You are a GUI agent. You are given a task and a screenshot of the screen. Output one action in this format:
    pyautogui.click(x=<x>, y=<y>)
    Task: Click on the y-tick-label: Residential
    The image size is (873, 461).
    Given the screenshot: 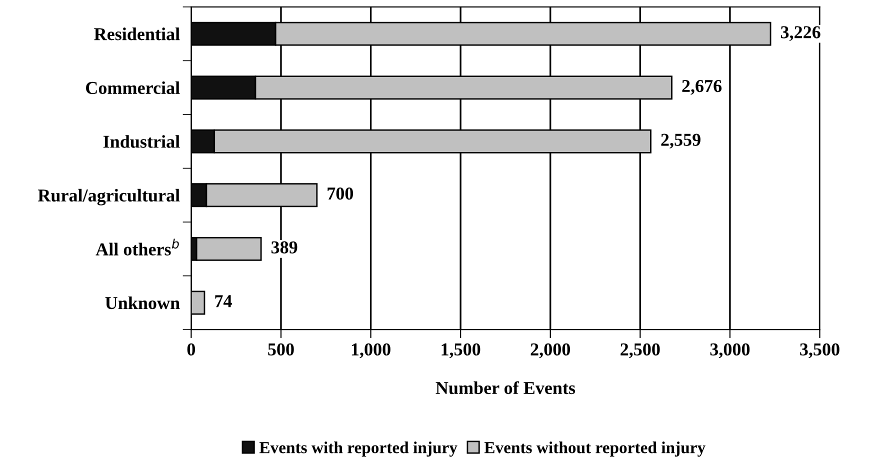 What is the action you would take?
    pyautogui.click(x=137, y=34)
    